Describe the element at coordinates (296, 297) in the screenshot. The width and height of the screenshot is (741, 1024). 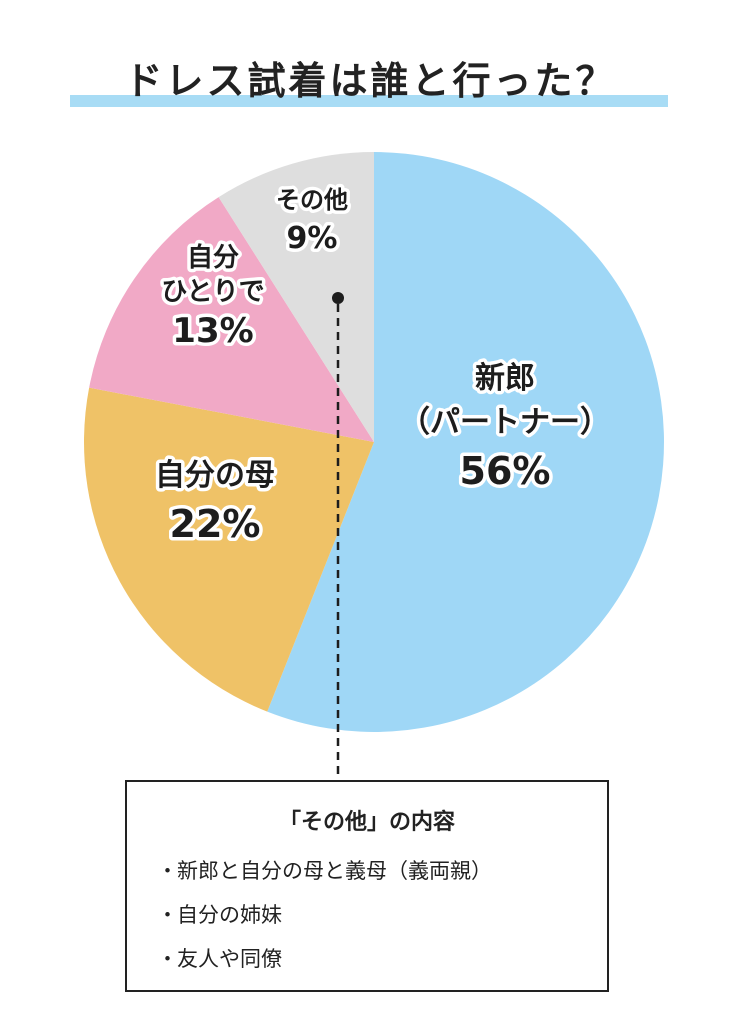
I see `slice-other` at that location.